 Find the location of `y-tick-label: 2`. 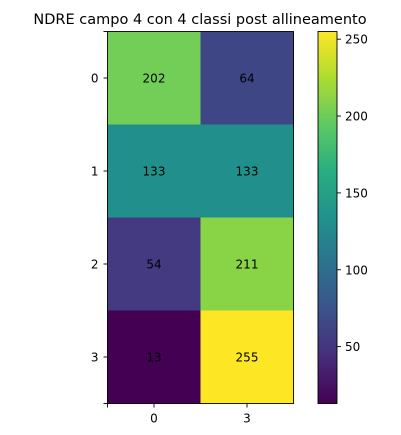

y-tick-label: 2 is located at coordinates (95, 265).